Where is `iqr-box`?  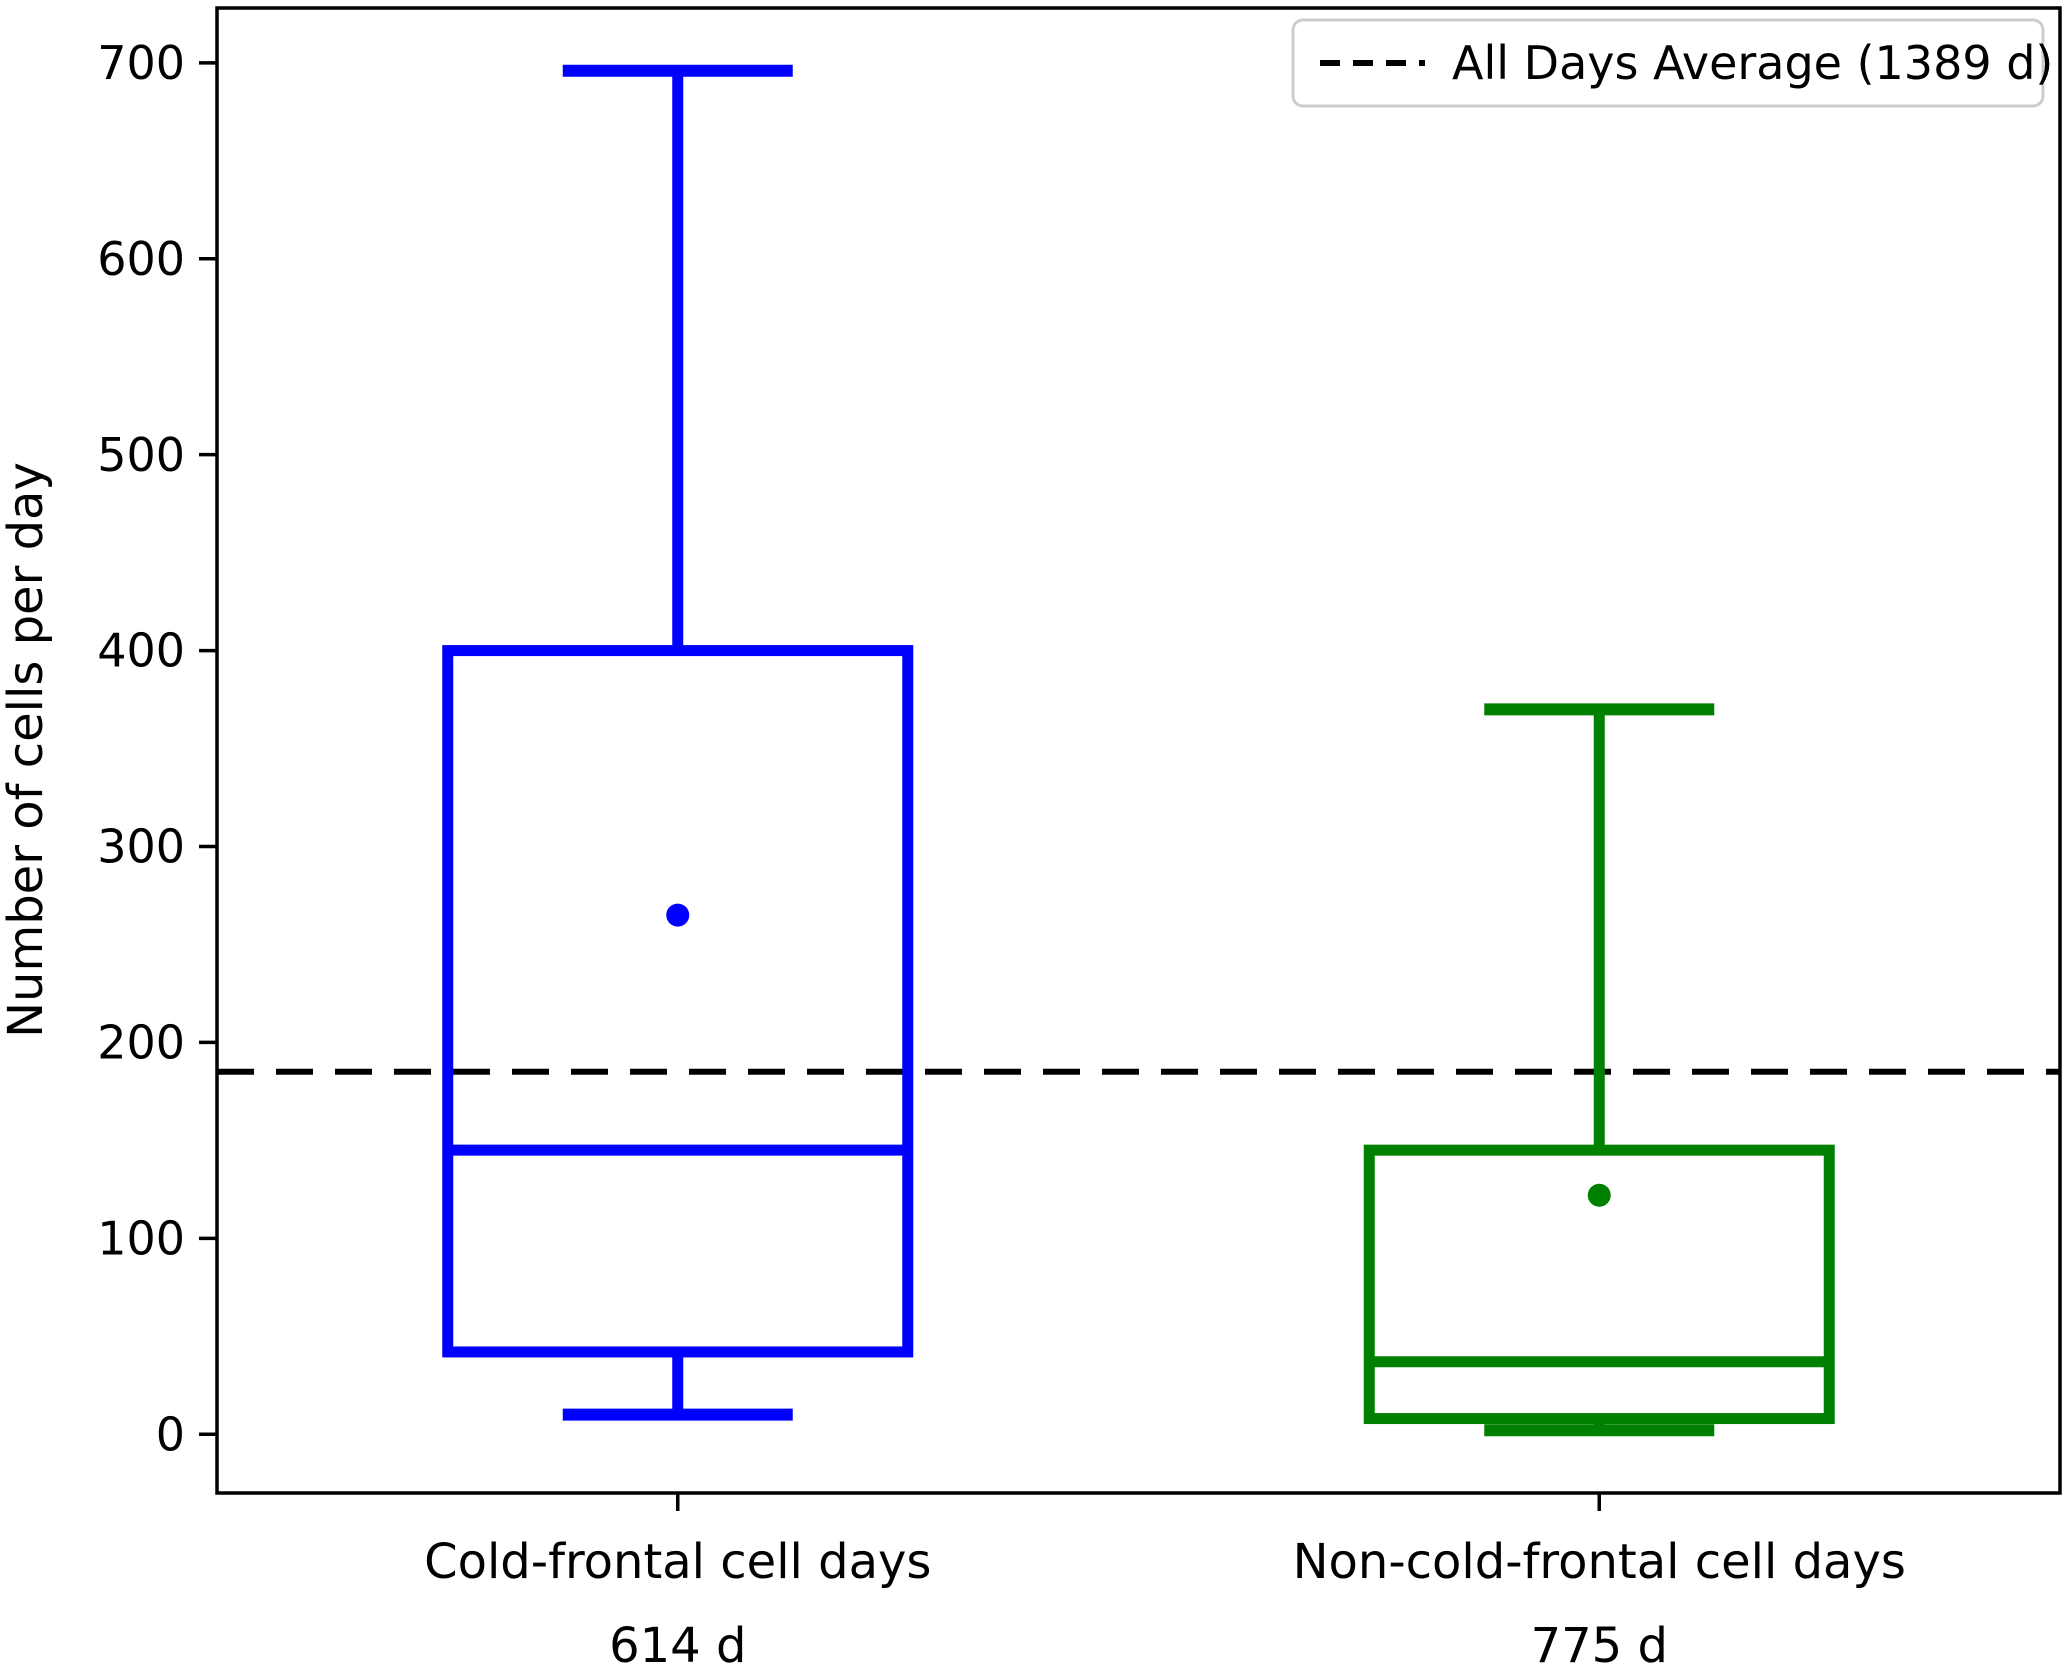
iqr-box is located at coordinates (678, 1001).